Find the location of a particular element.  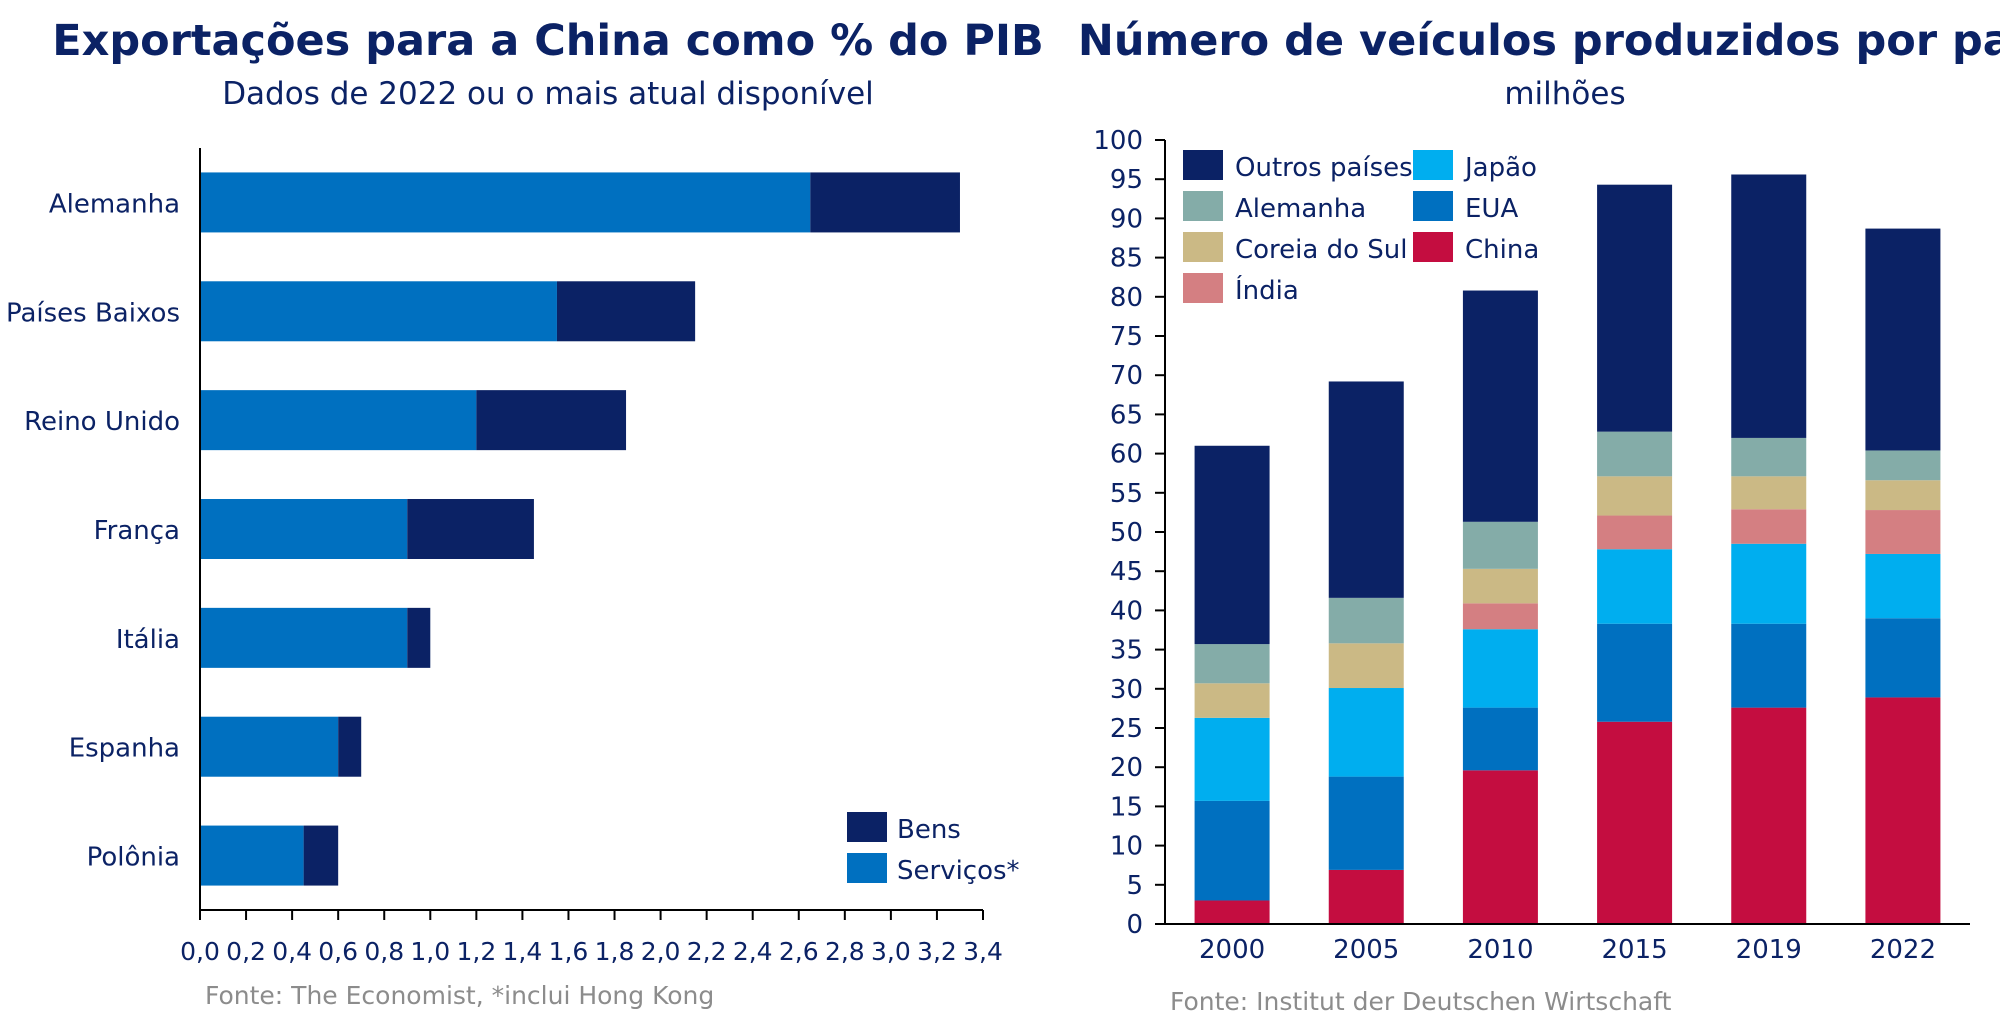

x-tick-label: 1,0 is located at coordinates (430, 951).